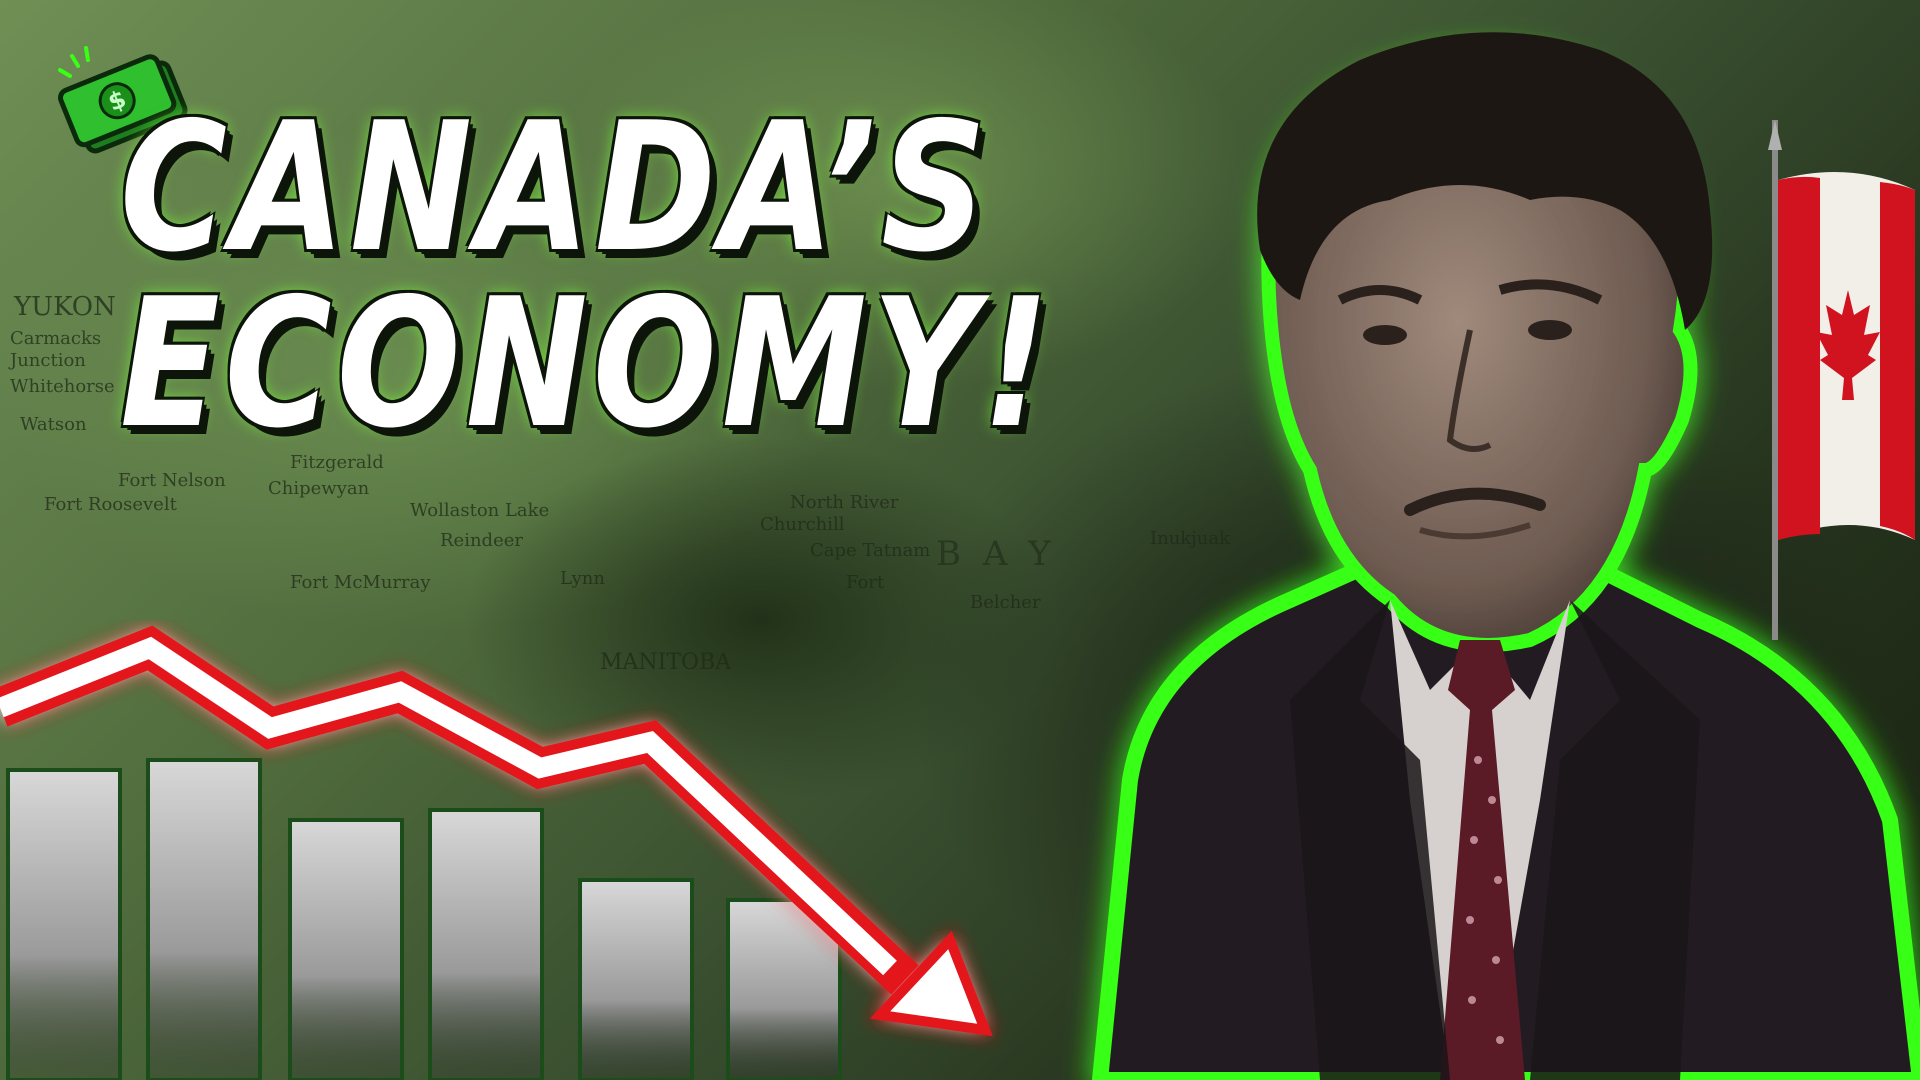  What do you see at coordinates (110, 504) in the screenshot?
I see `map-label: Fort Roosevelt` at bounding box center [110, 504].